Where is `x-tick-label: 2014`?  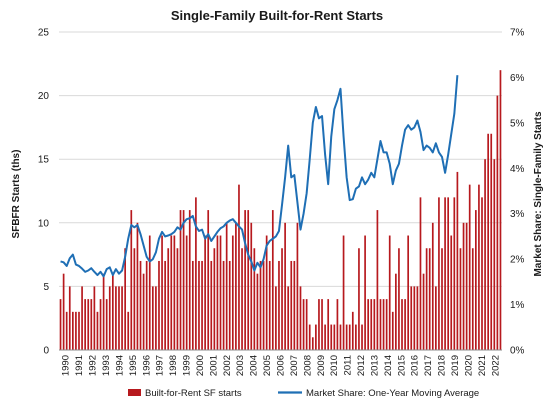 x-tick-label: 2014 is located at coordinates (388, 365).